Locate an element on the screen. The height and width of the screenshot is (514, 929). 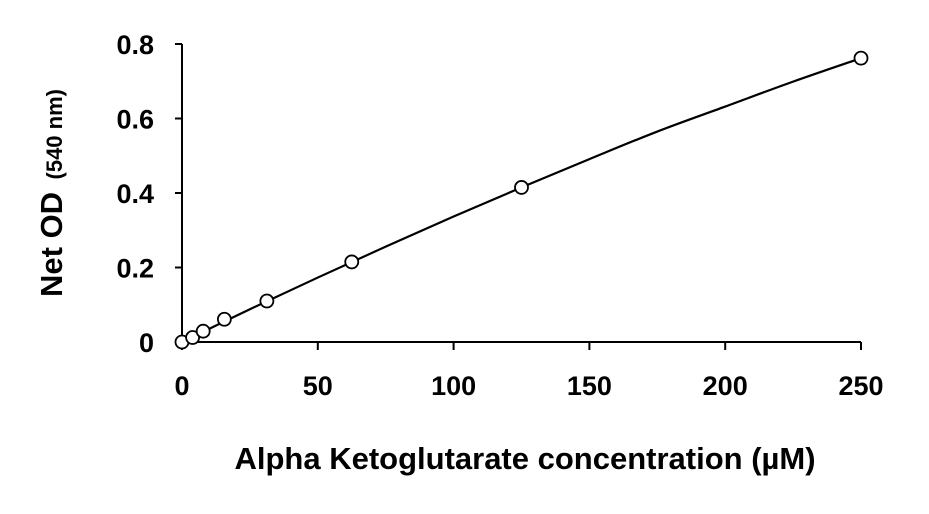
x-tick-label: 150 is located at coordinates (589, 386).